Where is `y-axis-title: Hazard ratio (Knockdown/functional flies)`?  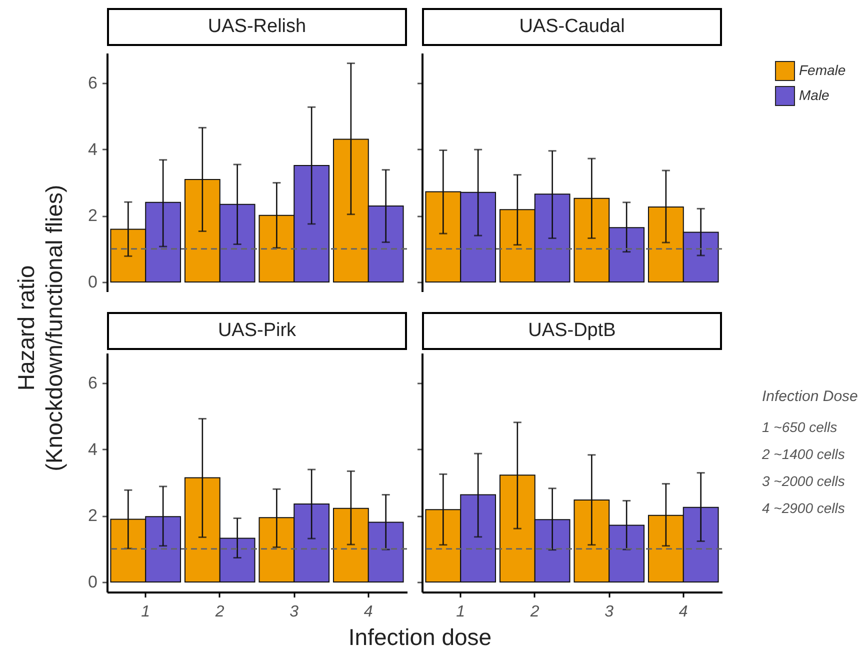 y-axis-title: Hazard ratio (Knockdown/functional flies) is located at coordinates (40, 329).